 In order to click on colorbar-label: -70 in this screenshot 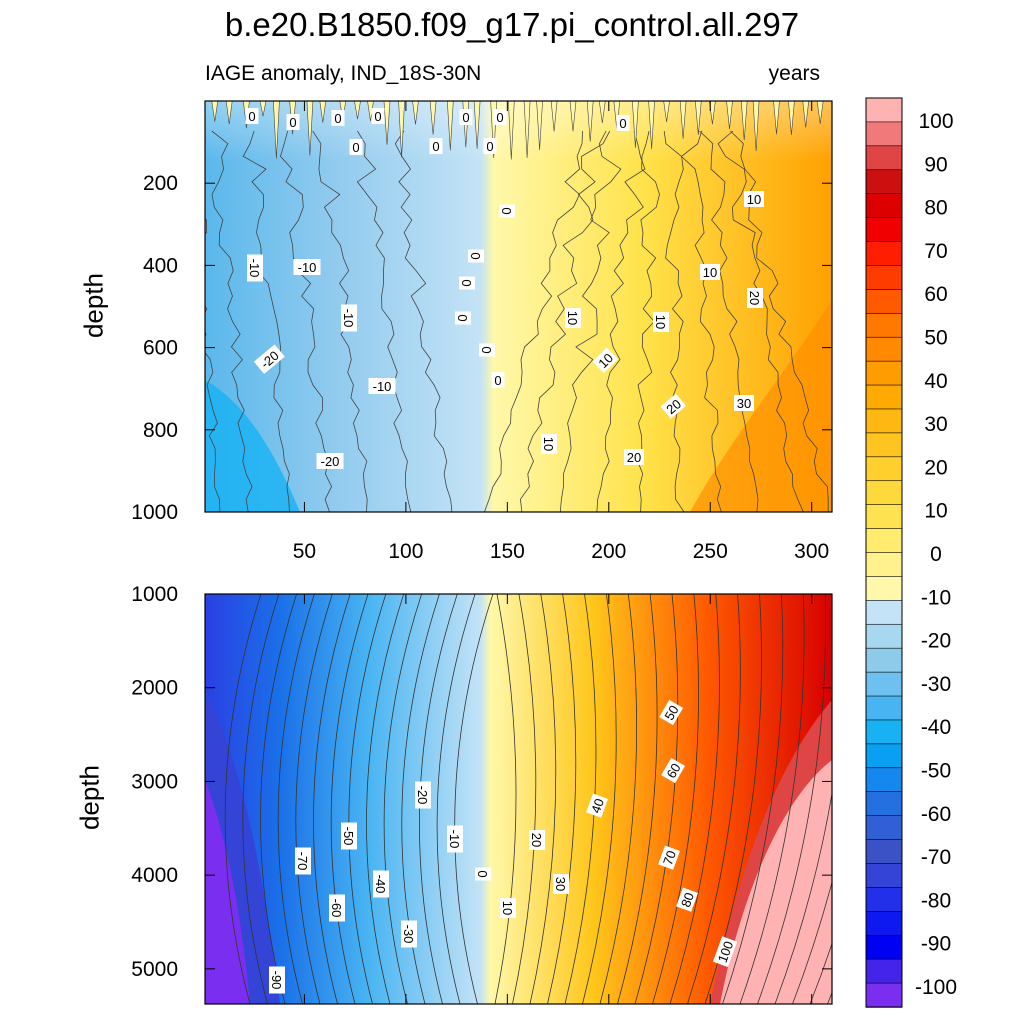, I will do `click(936, 857)`.